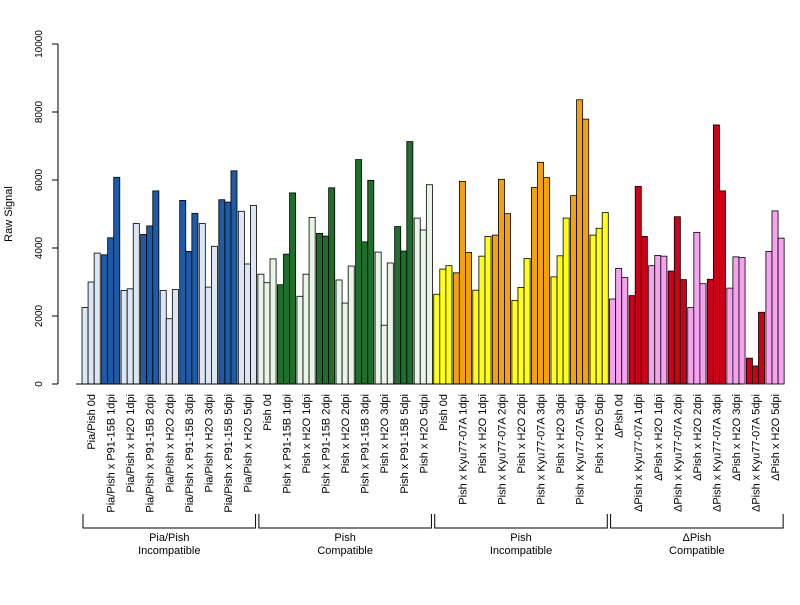  What do you see at coordinates (248, 443) in the screenshot?
I see `x-tick-label: Pia/Pish x H2O 5dpi` at bounding box center [248, 443].